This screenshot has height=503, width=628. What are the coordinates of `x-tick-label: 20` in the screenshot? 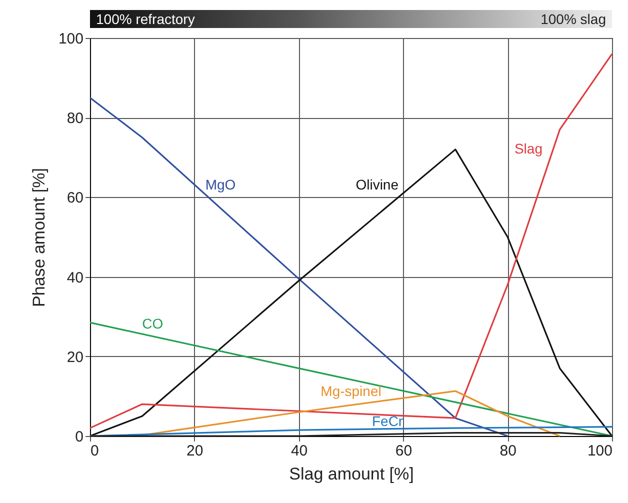 It's located at (195, 451).